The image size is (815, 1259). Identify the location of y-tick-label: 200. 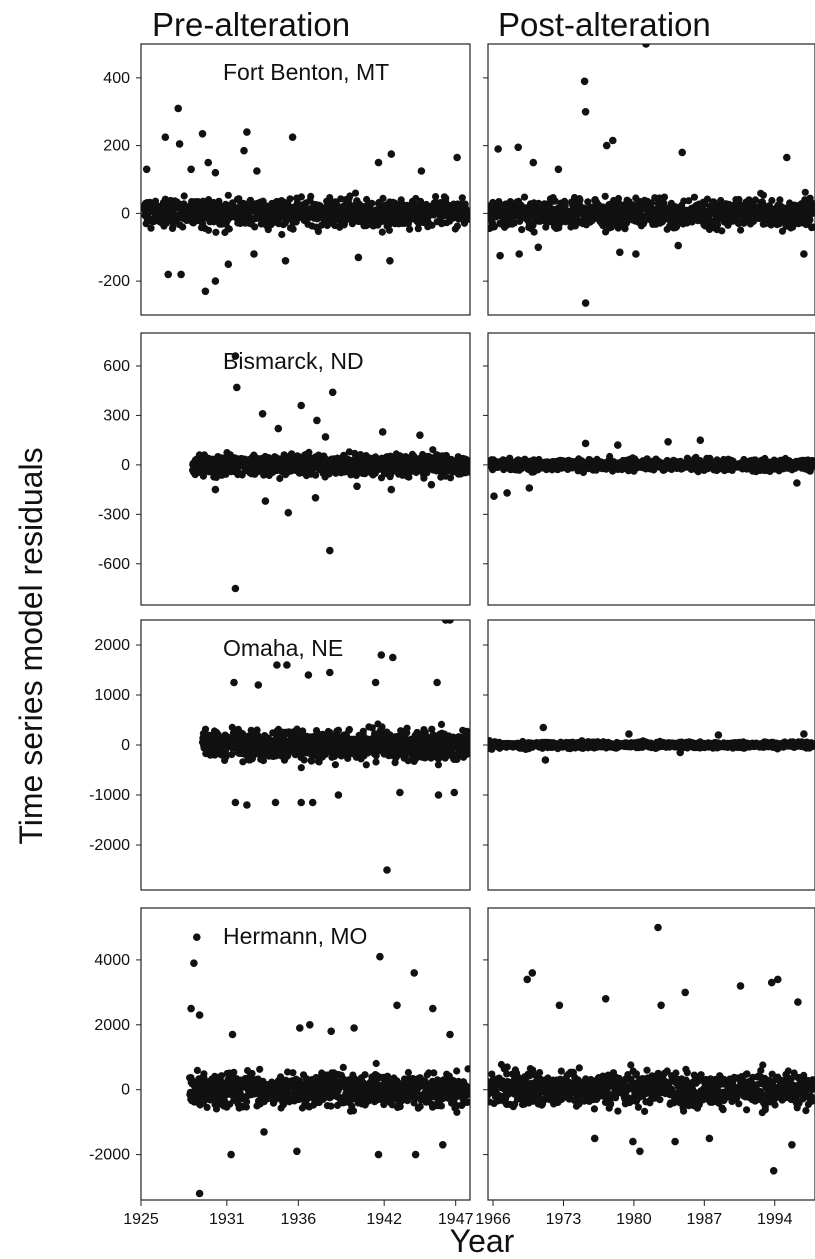
(116, 146).